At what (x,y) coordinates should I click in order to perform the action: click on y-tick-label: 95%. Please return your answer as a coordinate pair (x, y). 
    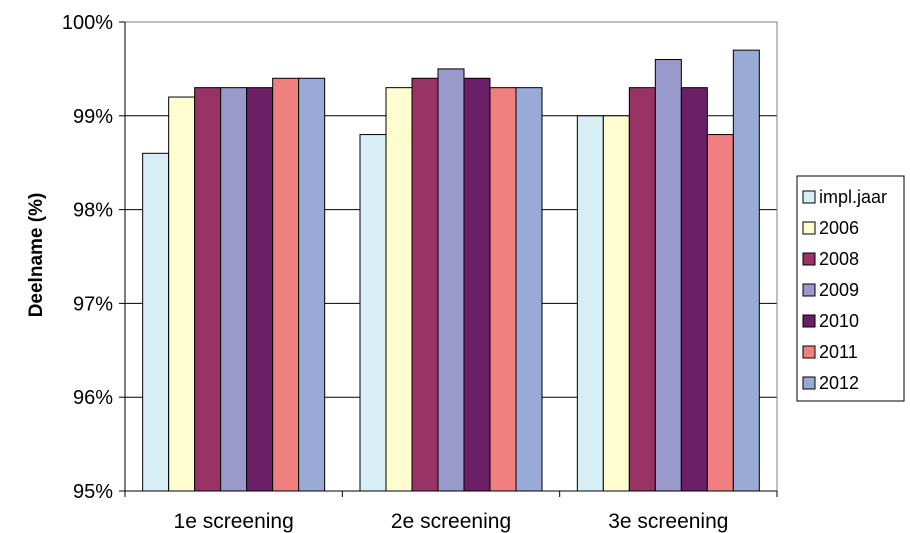
    Looking at the image, I should click on (93, 492).